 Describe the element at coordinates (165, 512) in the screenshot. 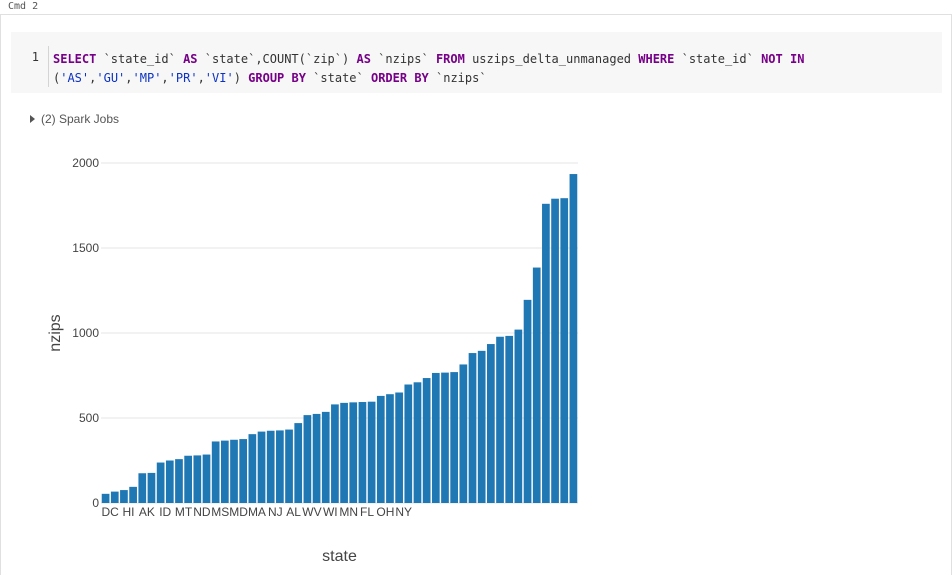

I see `x-tick-label: ID` at that location.